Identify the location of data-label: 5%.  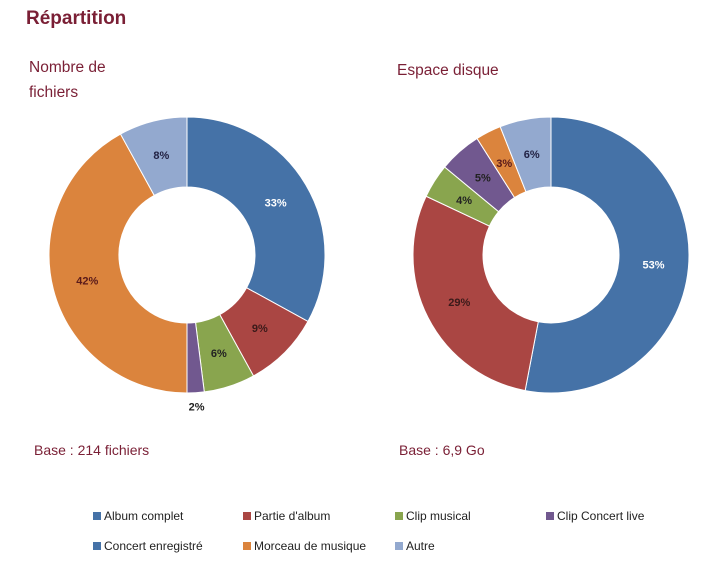
(483, 179).